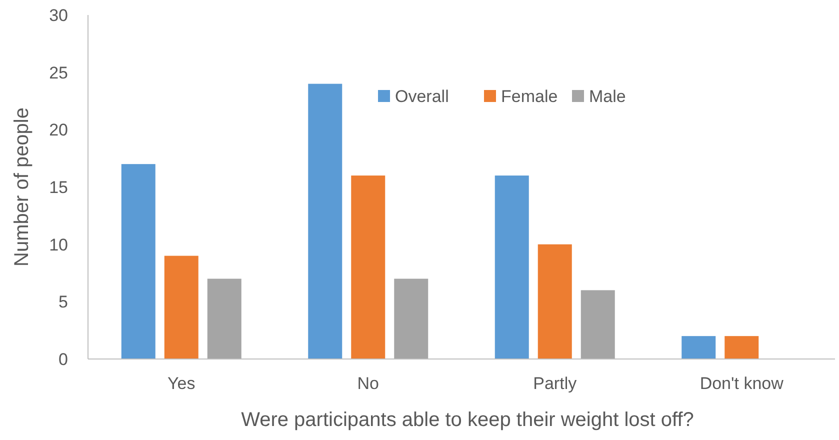  What do you see at coordinates (607, 96) in the screenshot?
I see `legend-label: Male` at bounding box center [607, 96].